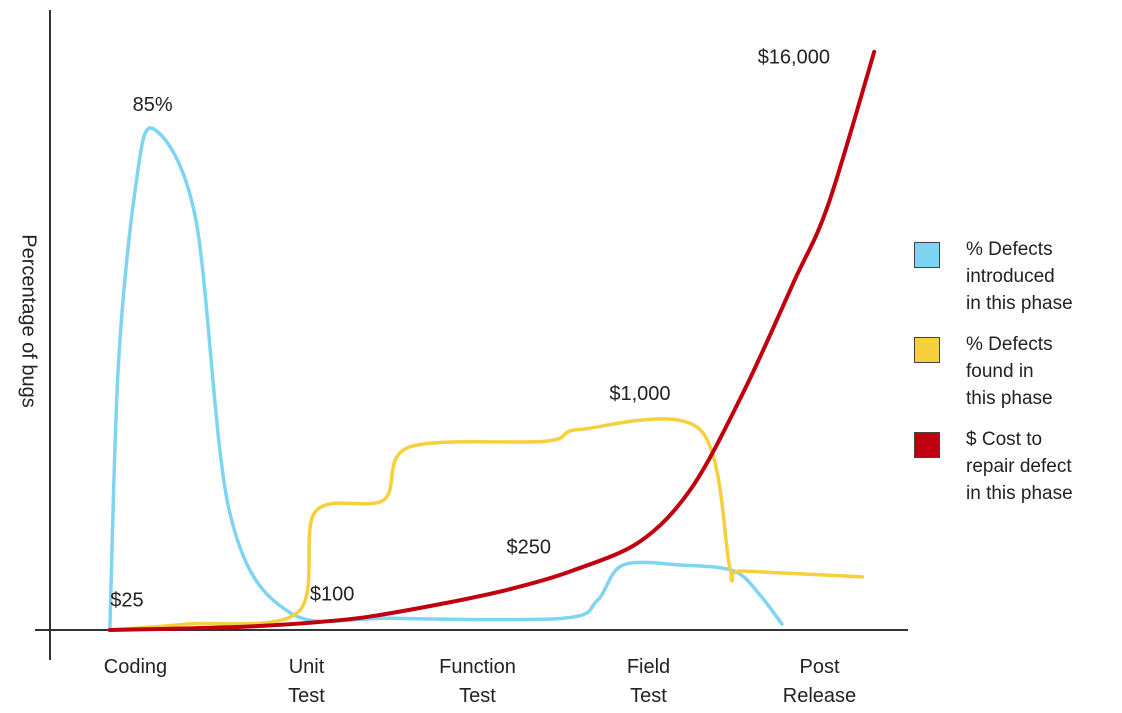 The width and height of the screenshot is (1122, 713). I want to click on label-cost-1000: $1,000, so click(639, 394).